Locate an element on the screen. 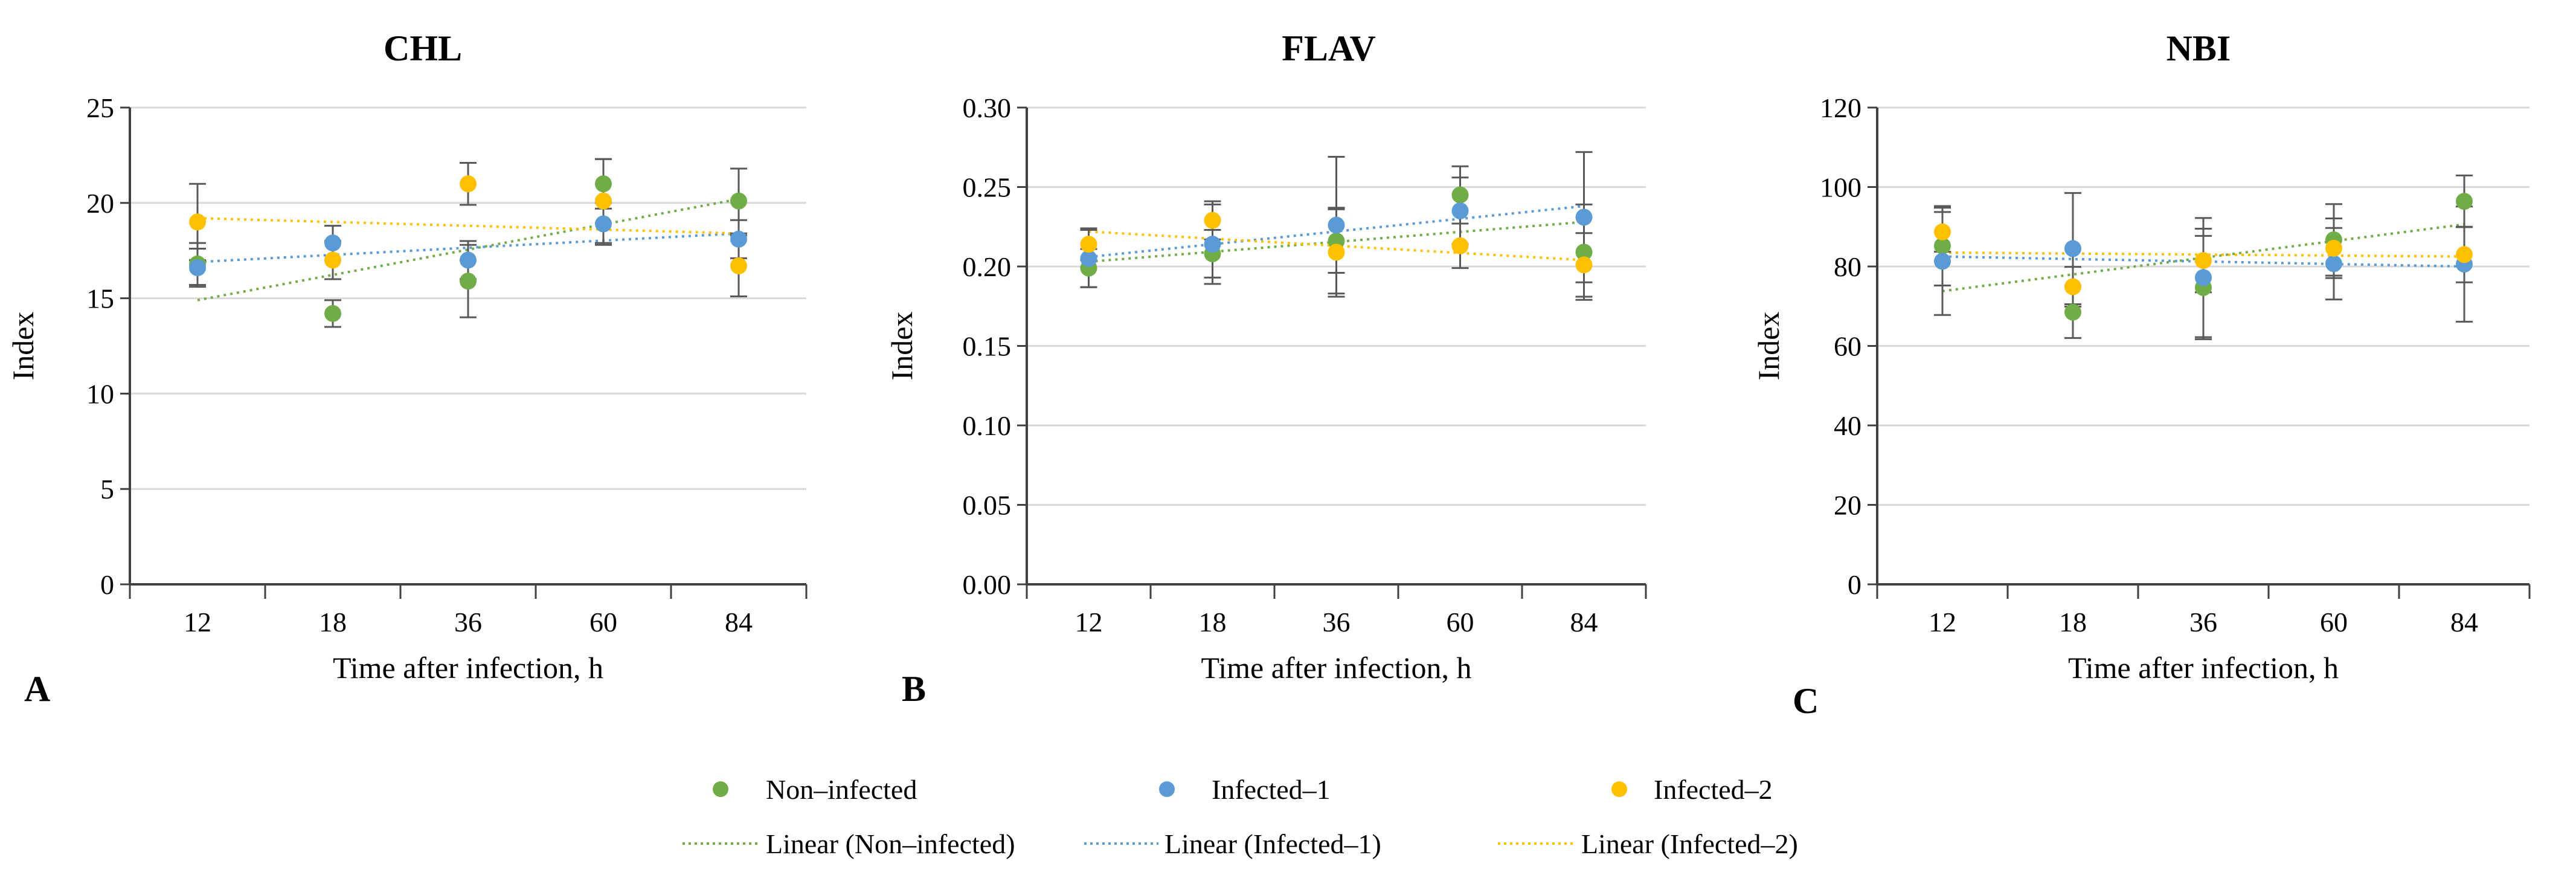 The image size is (2576, 878). y-tick-label: 5 is located at coordinates (107, 489).